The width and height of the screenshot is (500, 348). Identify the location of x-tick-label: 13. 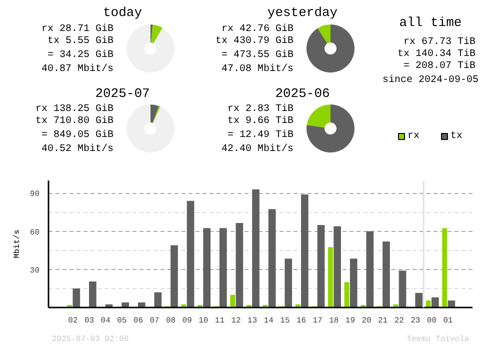
(253, 321).